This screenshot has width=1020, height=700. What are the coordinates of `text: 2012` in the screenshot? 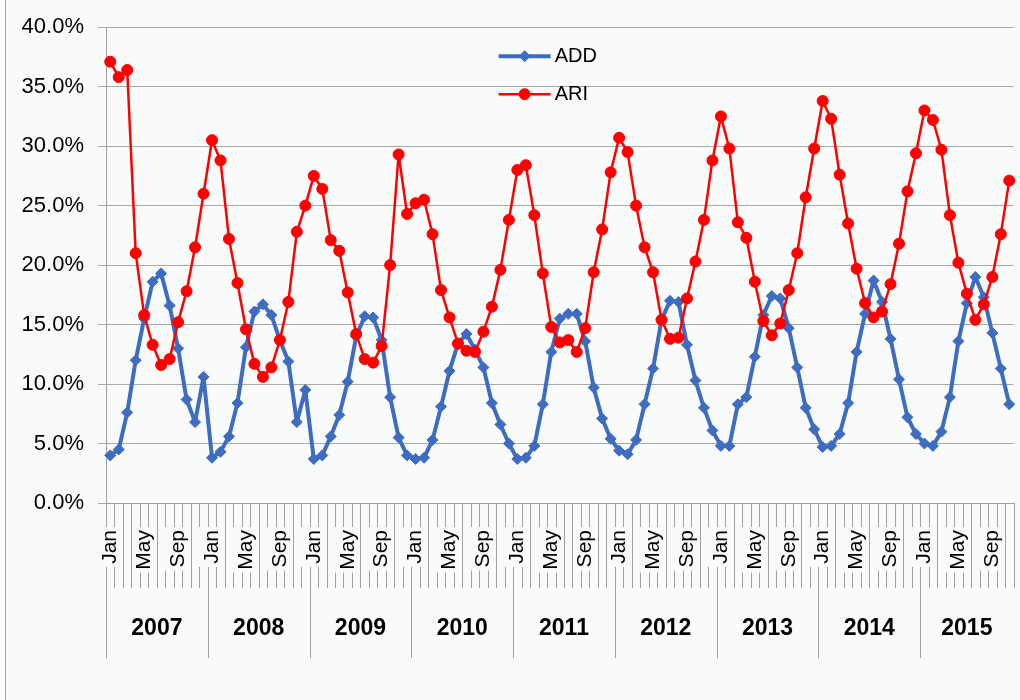 It's located at (666, 627).